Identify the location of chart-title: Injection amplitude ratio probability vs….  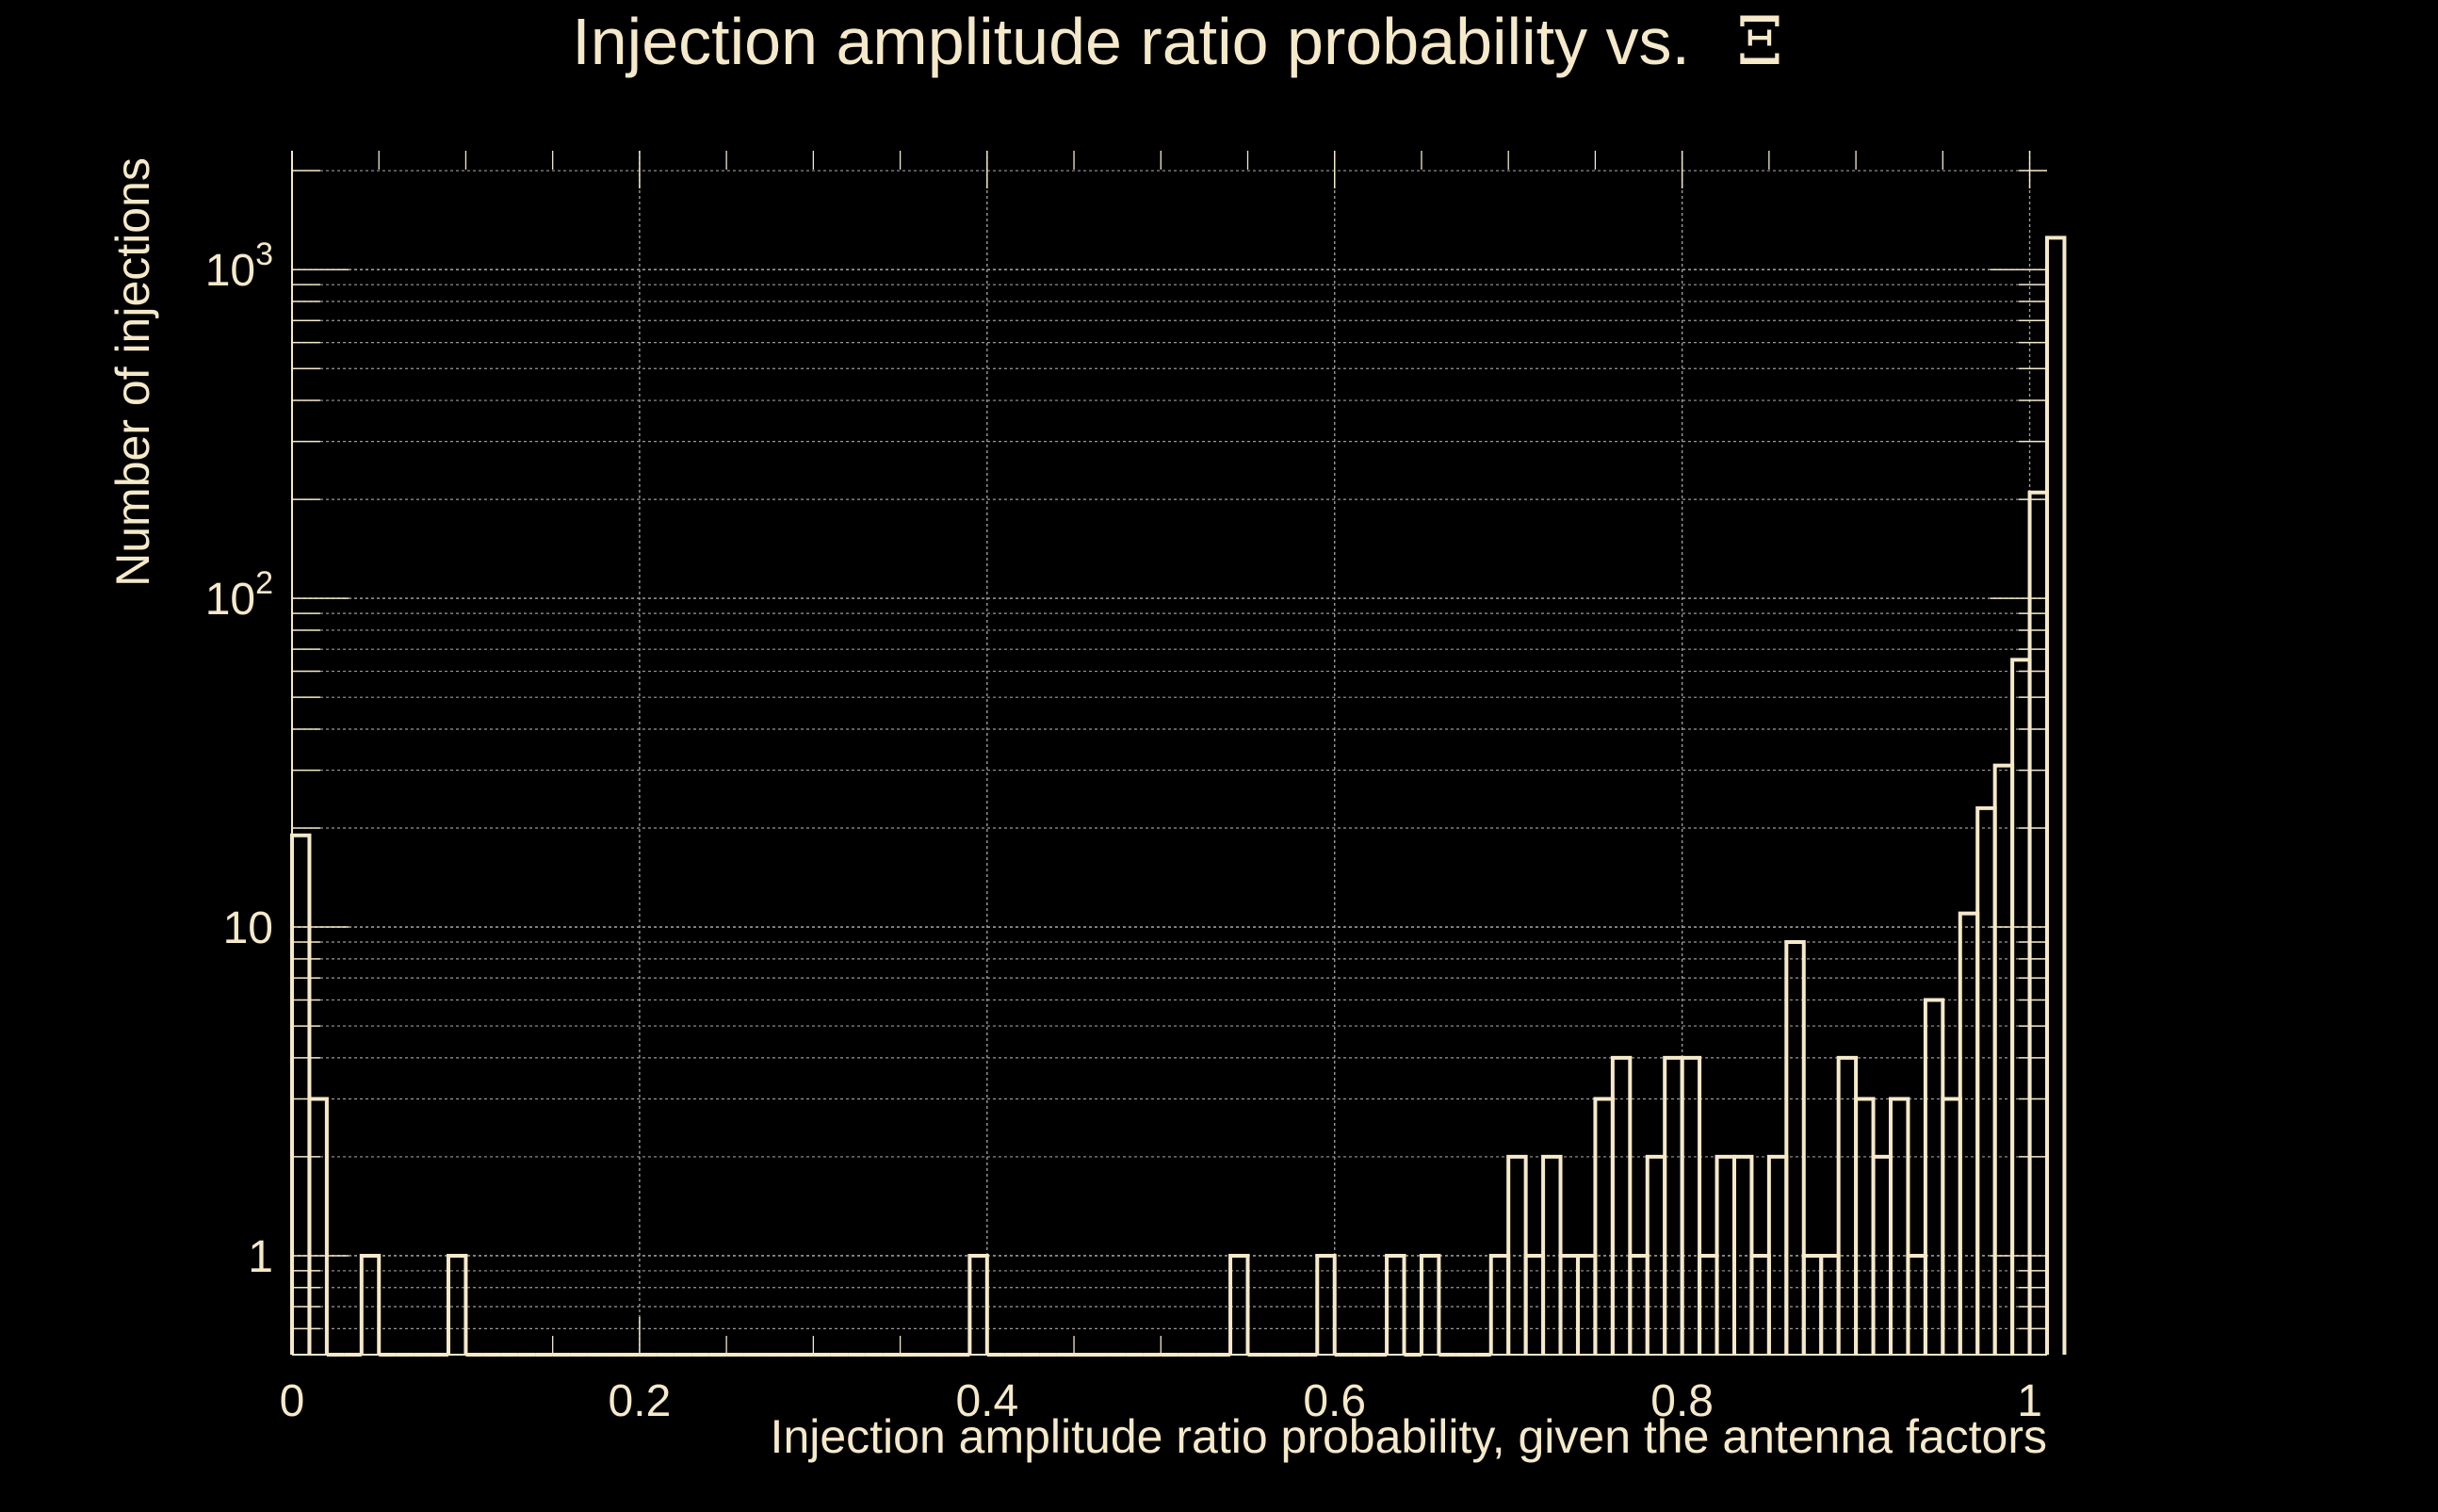
(1177, 41).